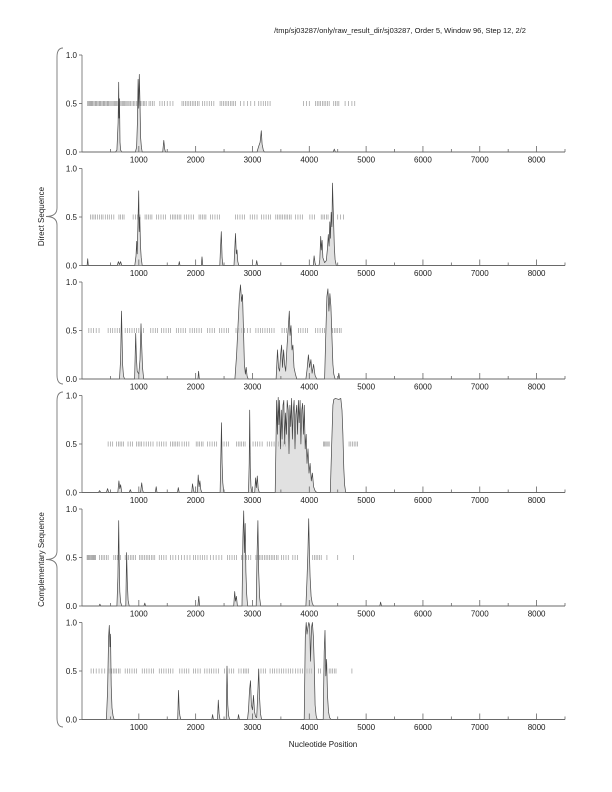 The height and width of the screenshot is (792, 612). What do you see at coordinates (54, 216) in the screenshot?
I see `direct-sequence-brace` at bounding box center [54, 216].